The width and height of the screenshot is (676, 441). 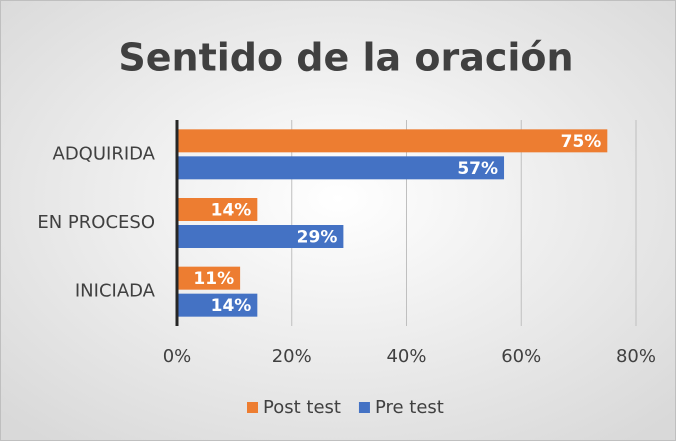 I want to click on value-label: 29%, so click(x=317, y=238).